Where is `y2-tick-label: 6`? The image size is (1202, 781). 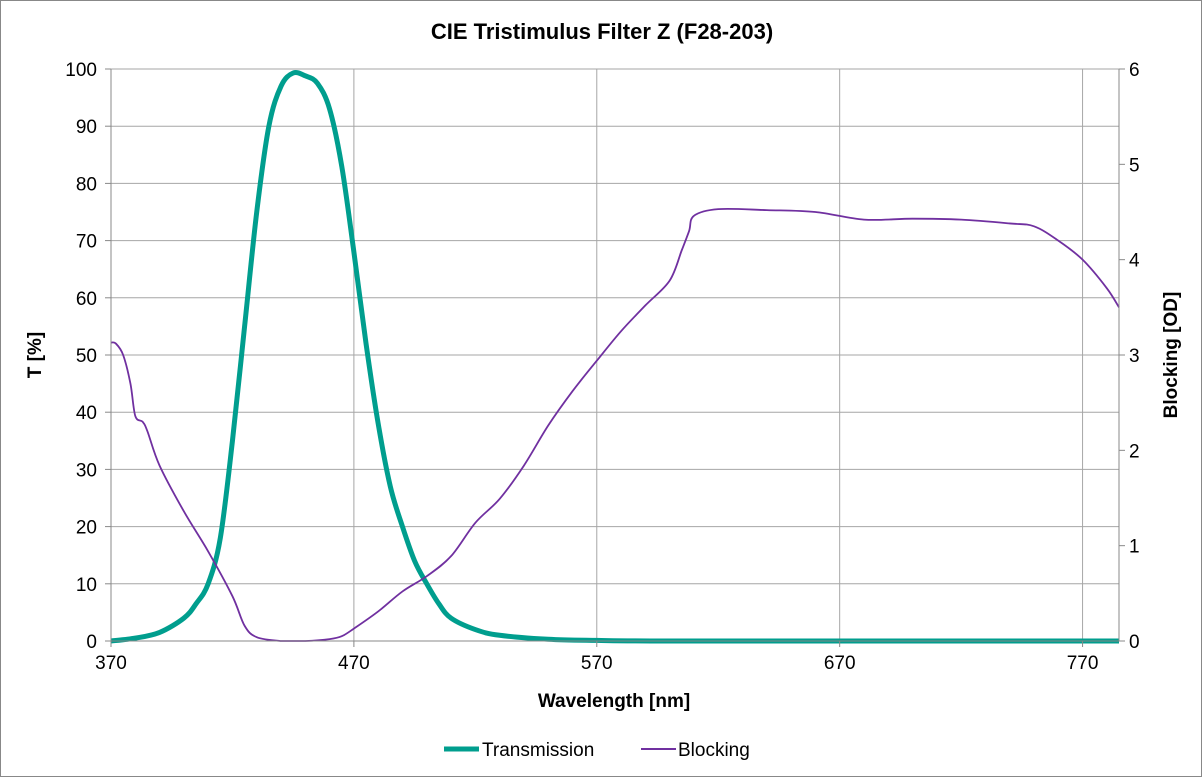
y2-tick-label: 6 is located at coordinates (1134, 70).